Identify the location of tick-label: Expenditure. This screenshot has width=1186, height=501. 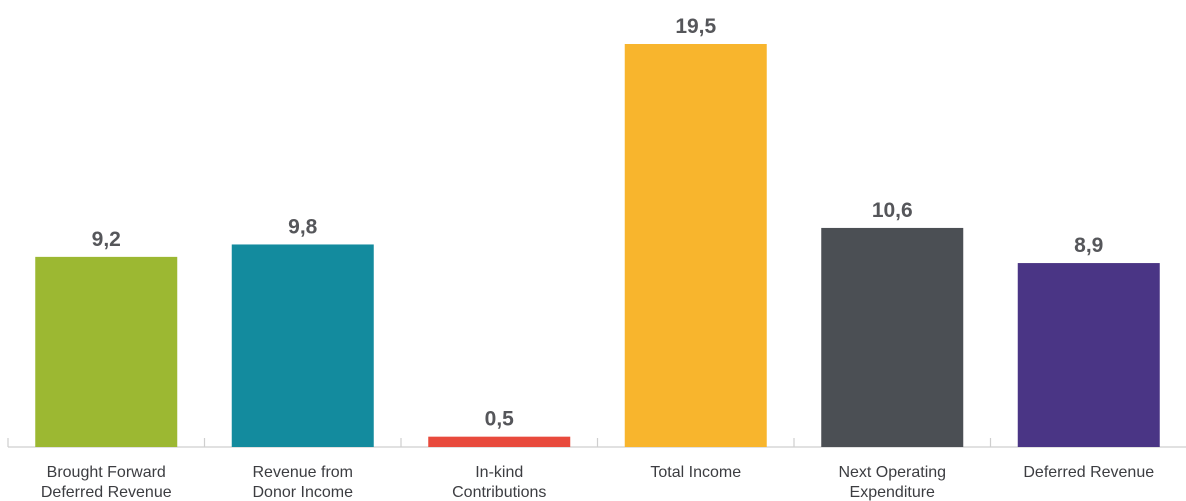
(892, 492).